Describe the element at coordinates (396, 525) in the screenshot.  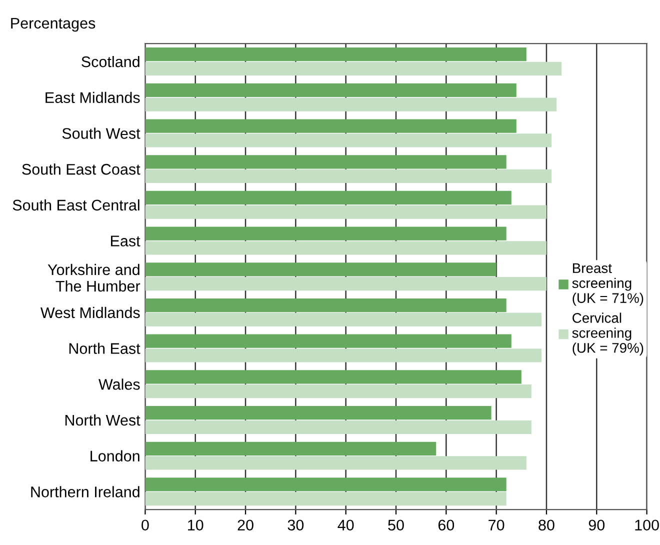
I see `x-tick-label: 50` at that location.